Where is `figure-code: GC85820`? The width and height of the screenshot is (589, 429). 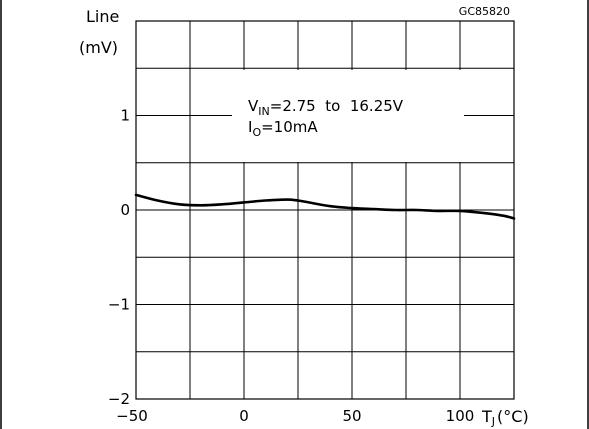
figure-code: GC85820 is located at coordinates (484, 11).